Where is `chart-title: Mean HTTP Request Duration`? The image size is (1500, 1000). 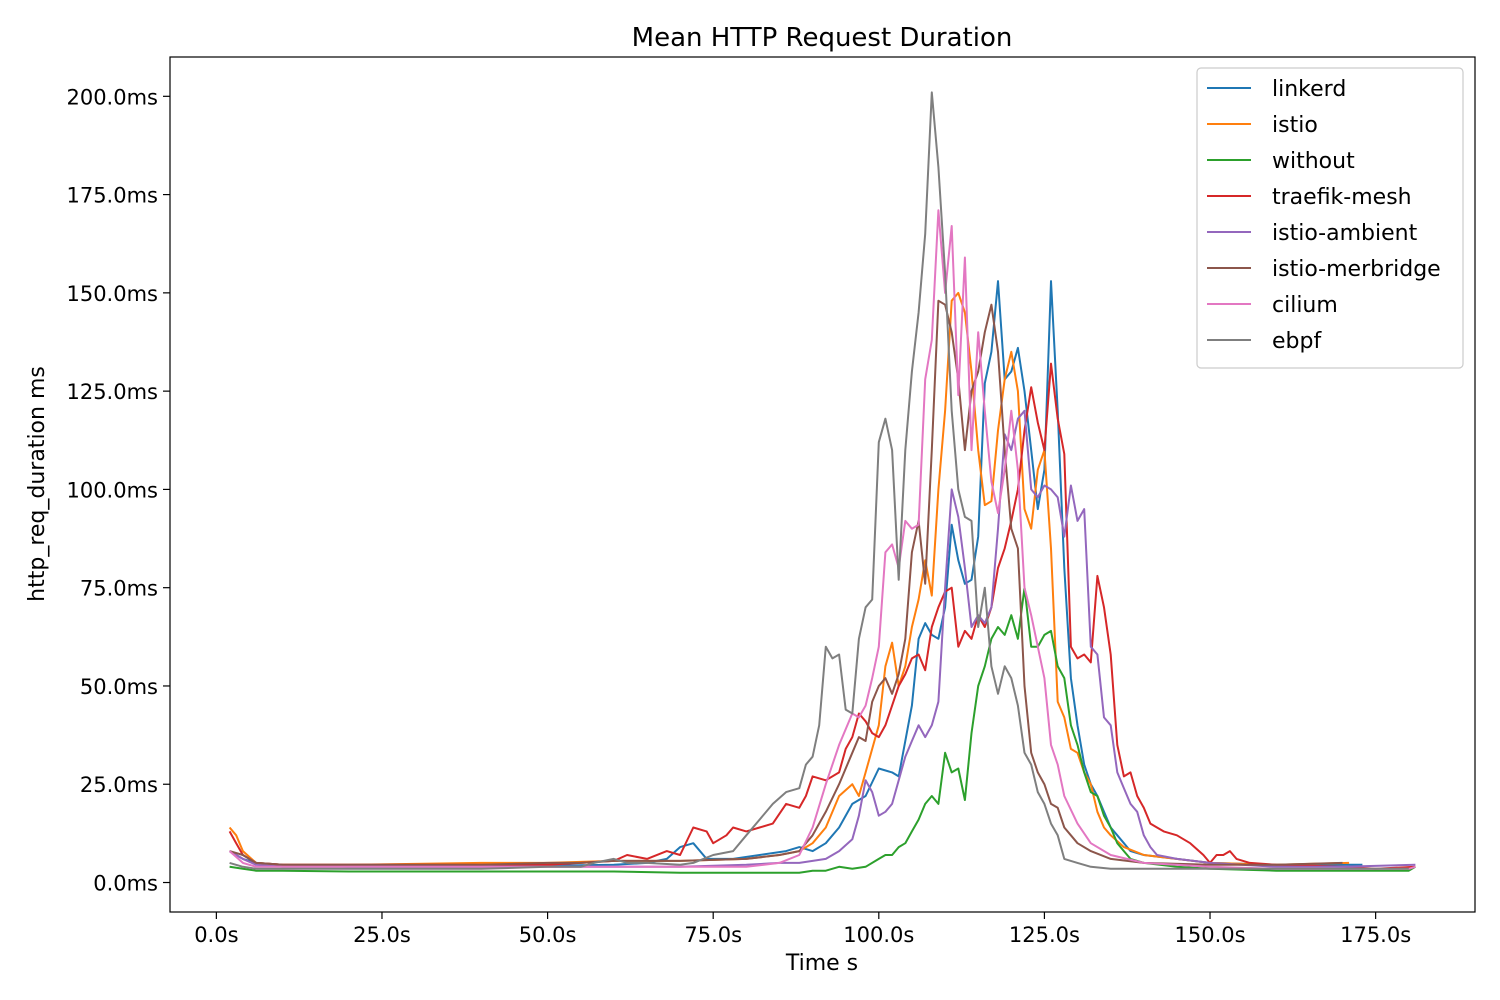
chart-title: Mean HTTP Request Duration is located at coordinates (822, 38).